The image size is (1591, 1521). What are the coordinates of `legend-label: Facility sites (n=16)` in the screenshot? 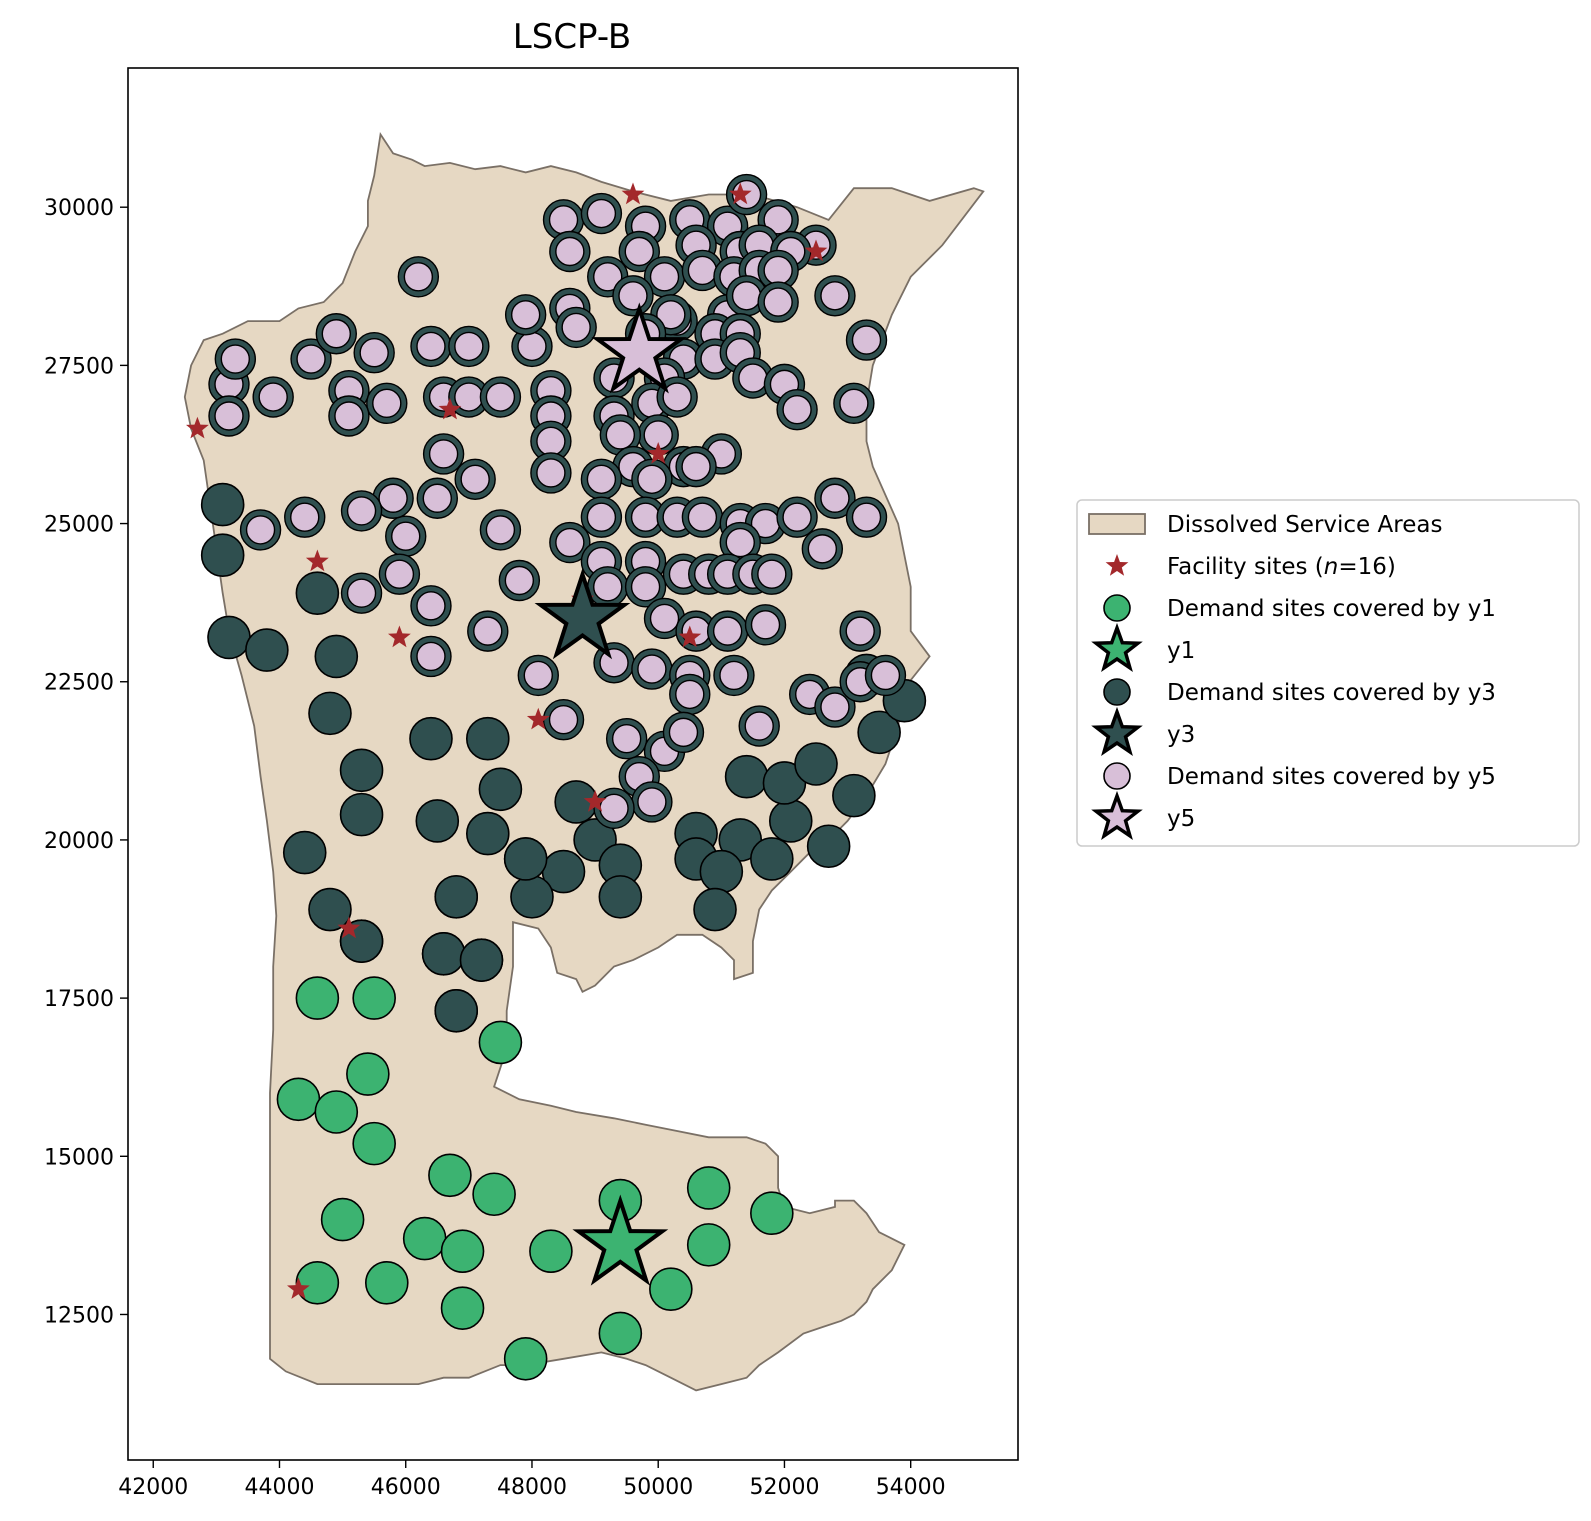 It's located at (1281, 567).